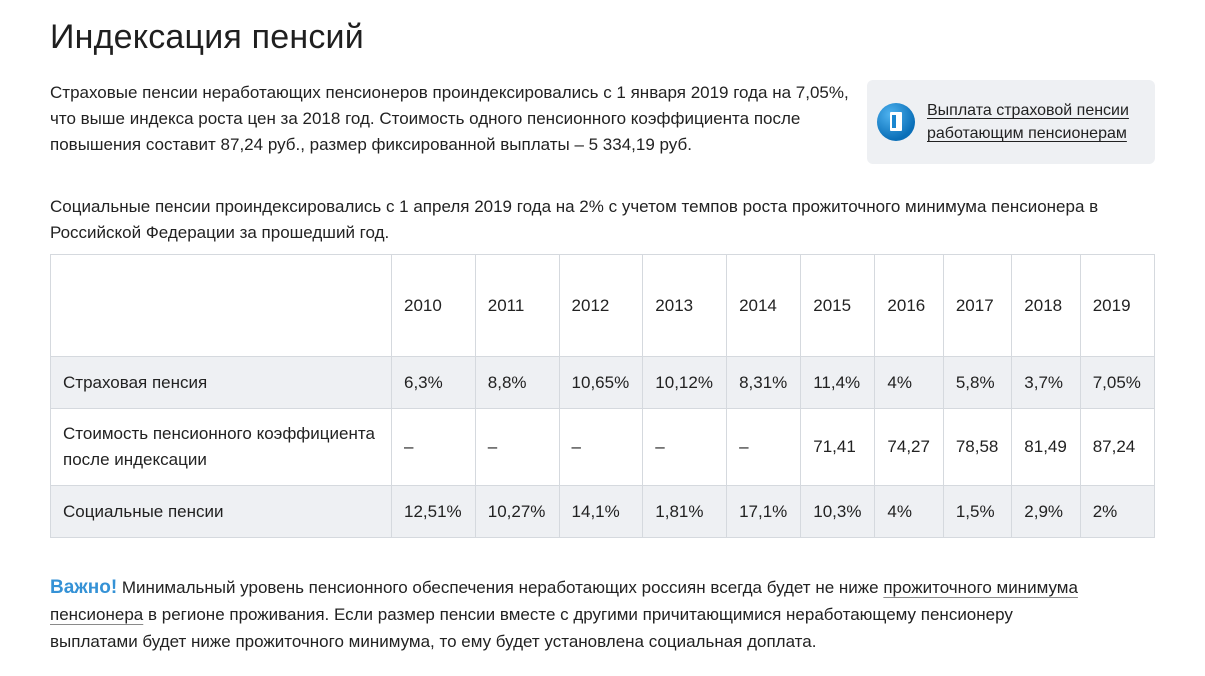  What do you see at coordinates (564, 601) in the screenshot?
I see `subsistence-minimum-link: прожиточного минимума пенсионера` at bounding box center [564, 601].